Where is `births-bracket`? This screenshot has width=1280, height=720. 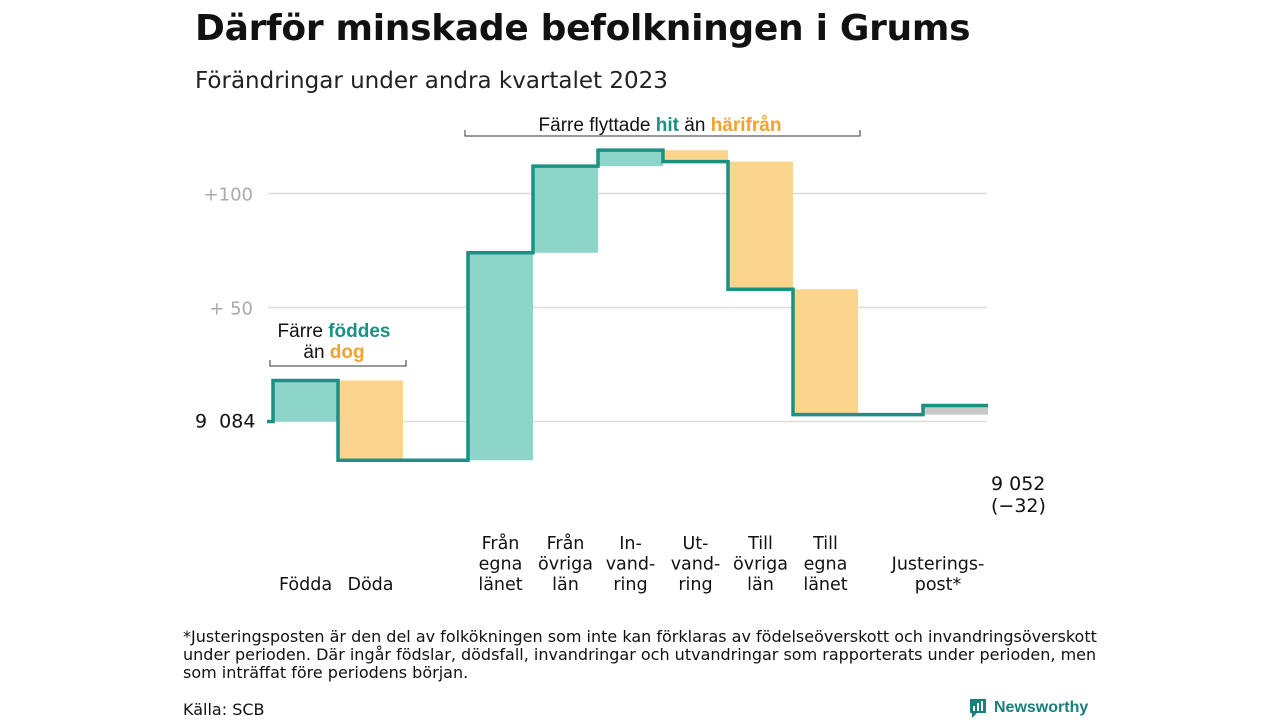
births-bracket is located at coordinates (338, 363).